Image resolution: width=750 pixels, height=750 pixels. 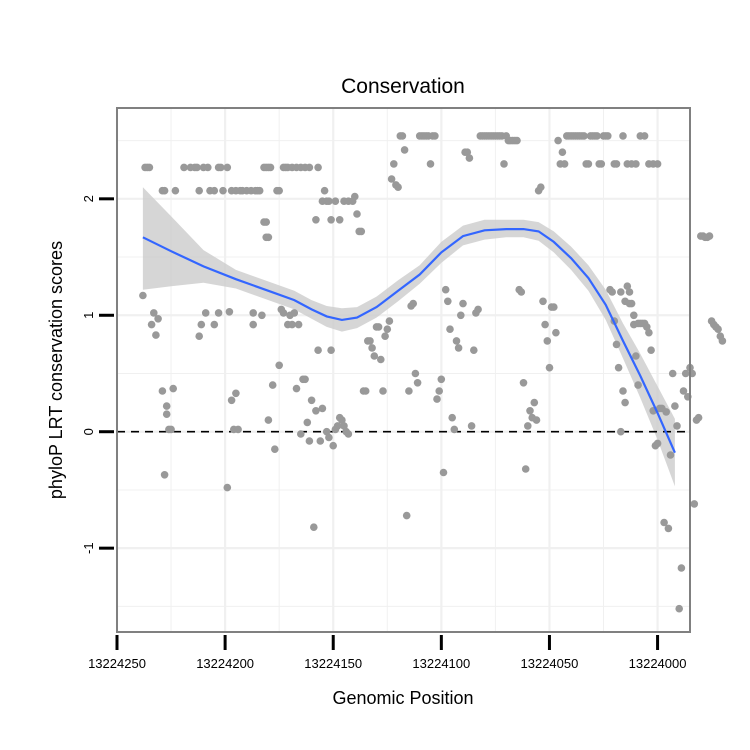 What do you see at coordinates (88, 198) in the screenshot?
I see `y-tick-label: 2` at bounding box center [88, 198].